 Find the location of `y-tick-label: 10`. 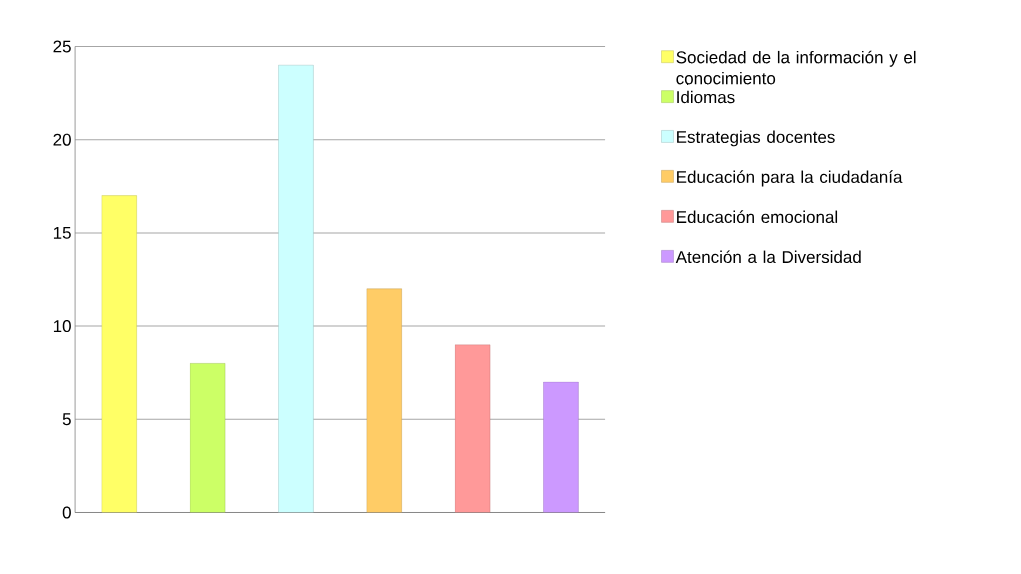

y-tick-label: 10 is located at coordinates (62, 326).